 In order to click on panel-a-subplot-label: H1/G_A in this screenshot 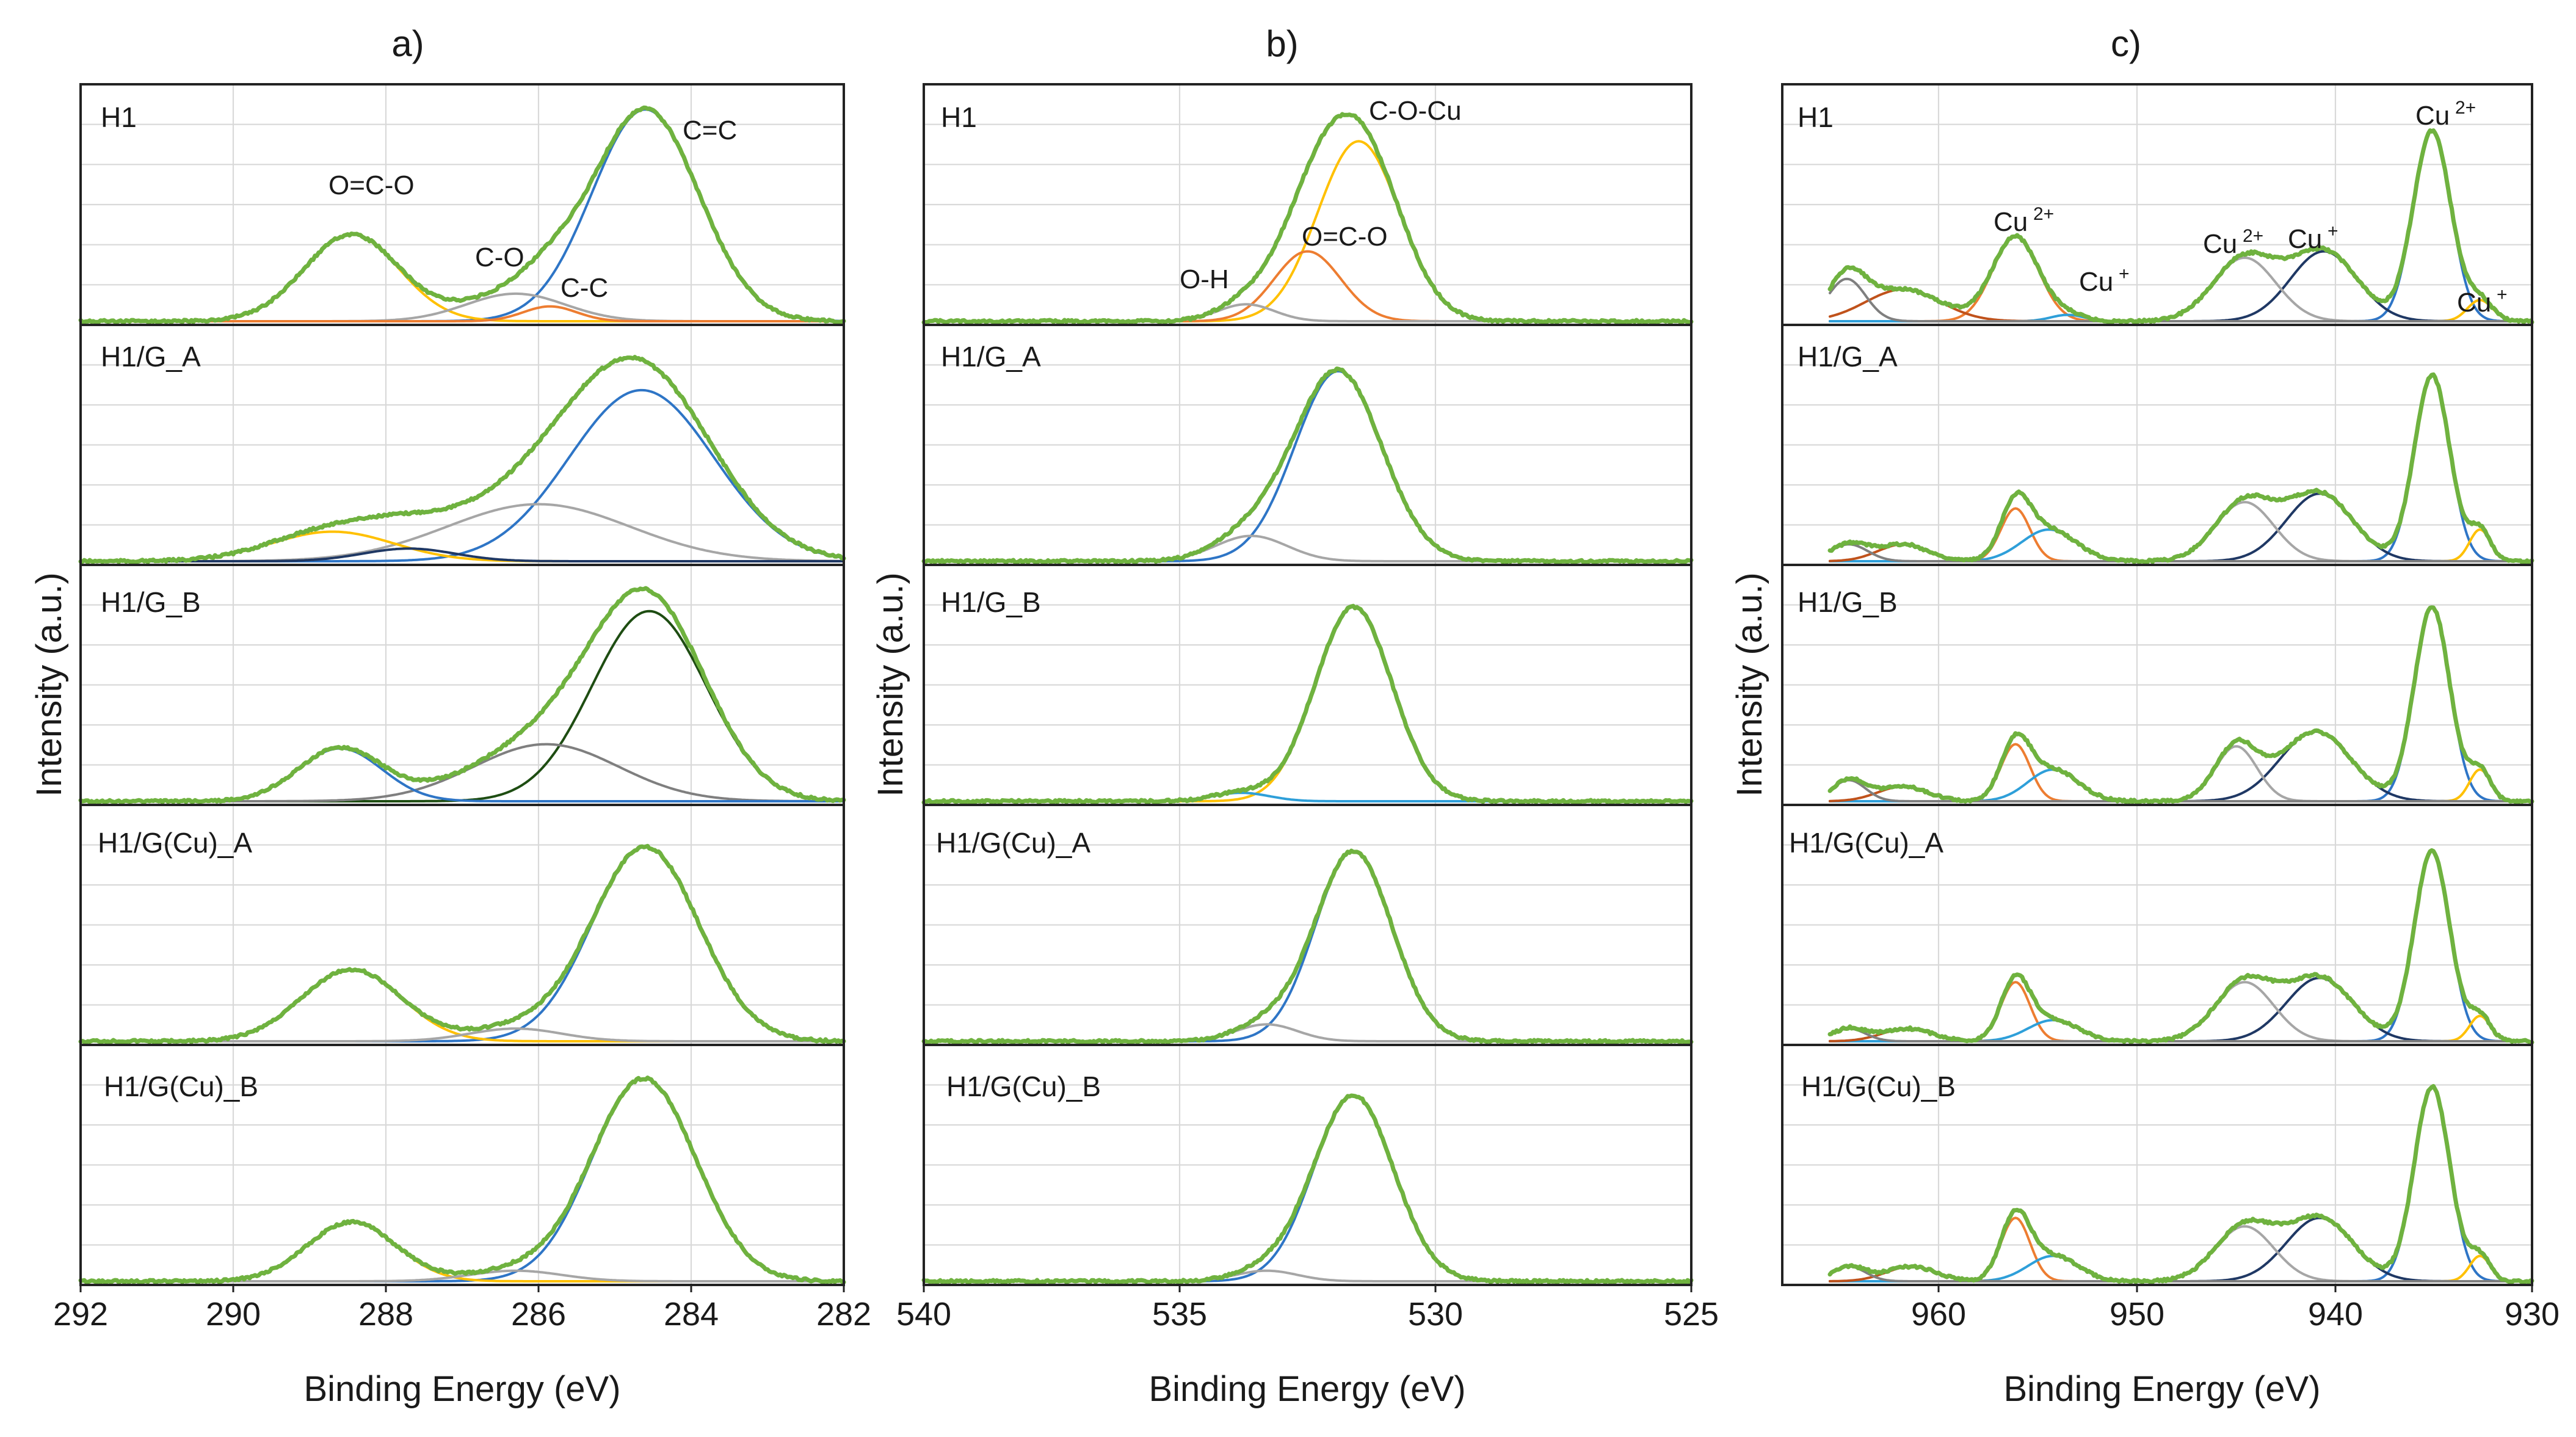, I will do `click(151, 357)`.